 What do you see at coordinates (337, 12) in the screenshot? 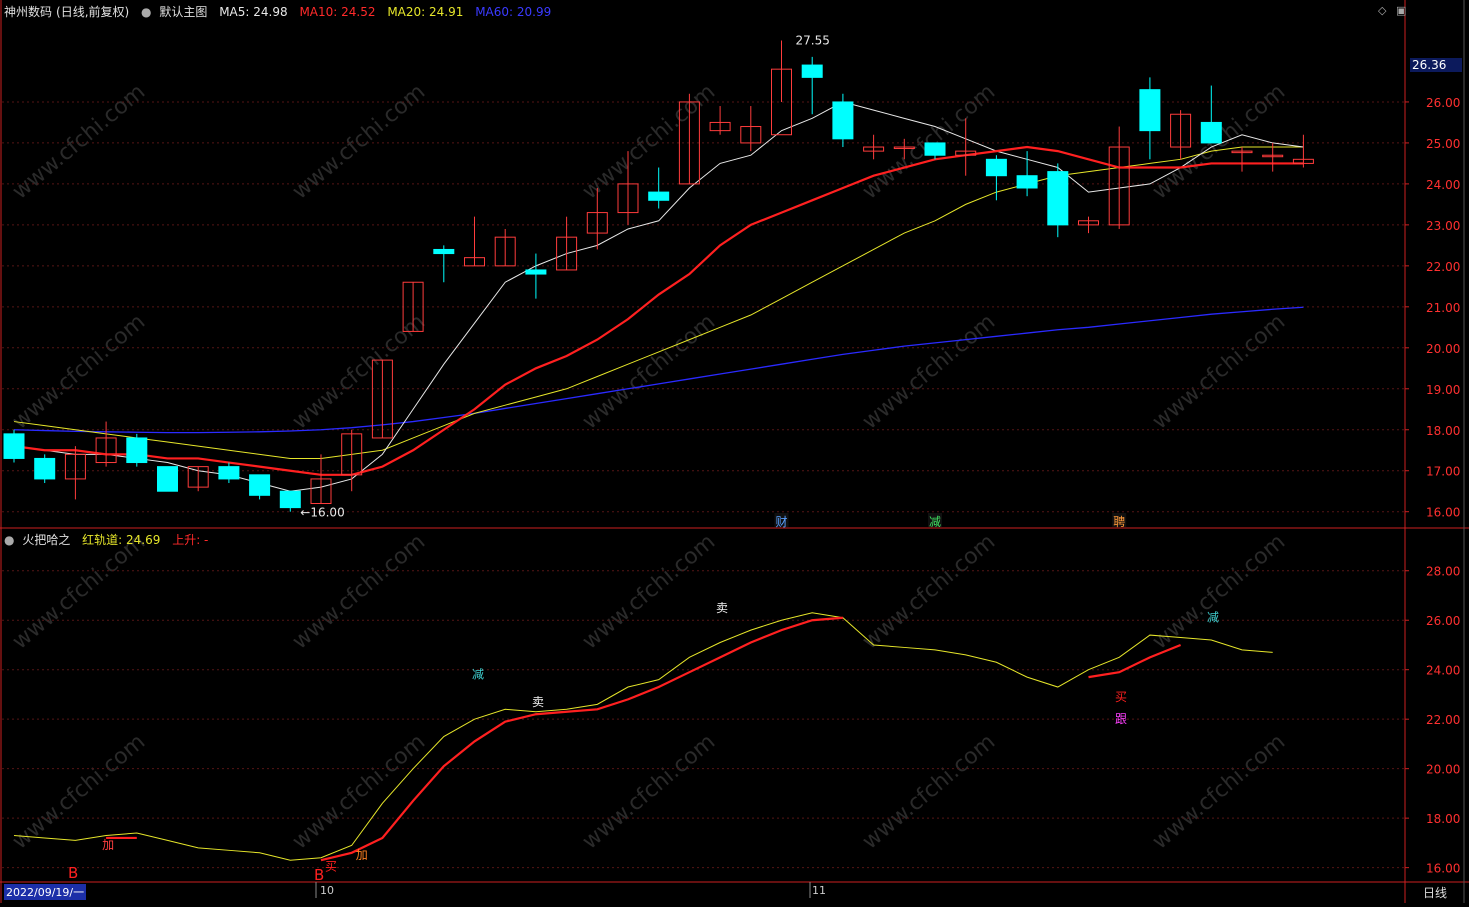
I see `ma10-label: MA10: 24.52` at bounding box center [337, 12].